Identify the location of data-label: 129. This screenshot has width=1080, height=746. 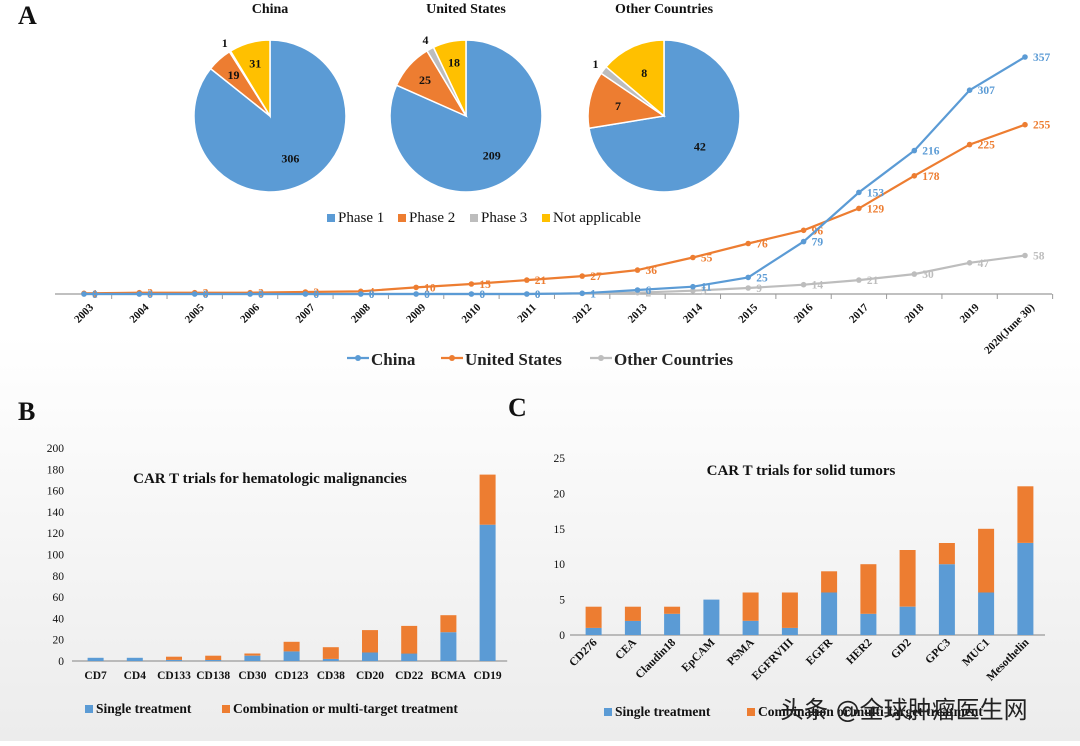
(876, 209).